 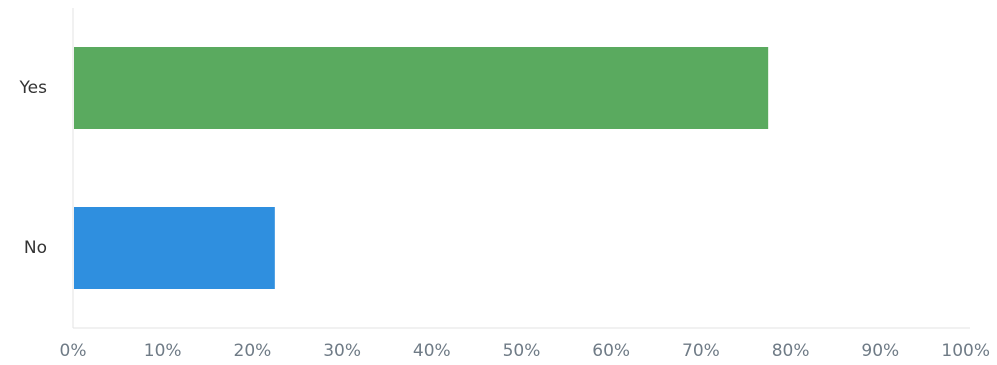 What do you see at coordinates (163, 351) in the screenshot?
I see `x-tick-label: 10%` at bounding box center [163, 351].